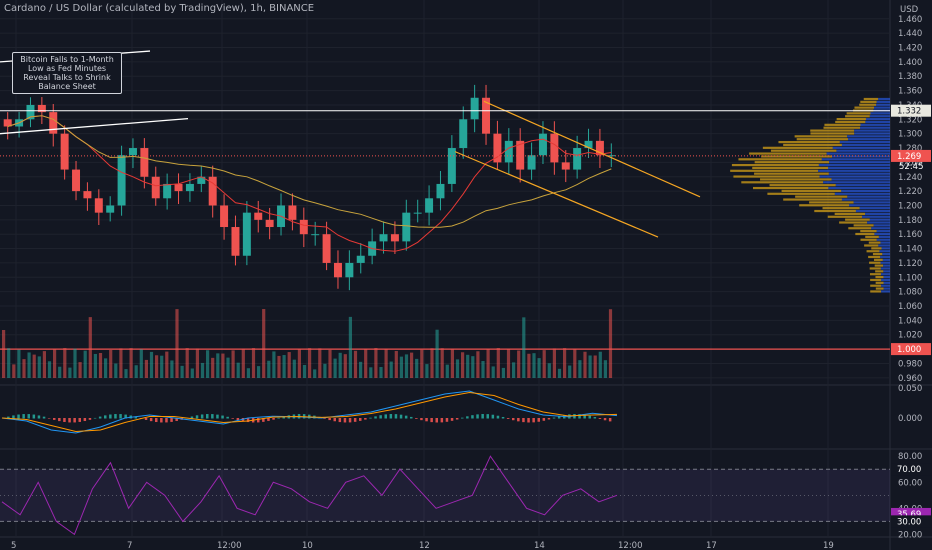  Describe the element at coordinates (910, 178) in the screenshot. I see `price-axis-tick: 1.240` at that location.